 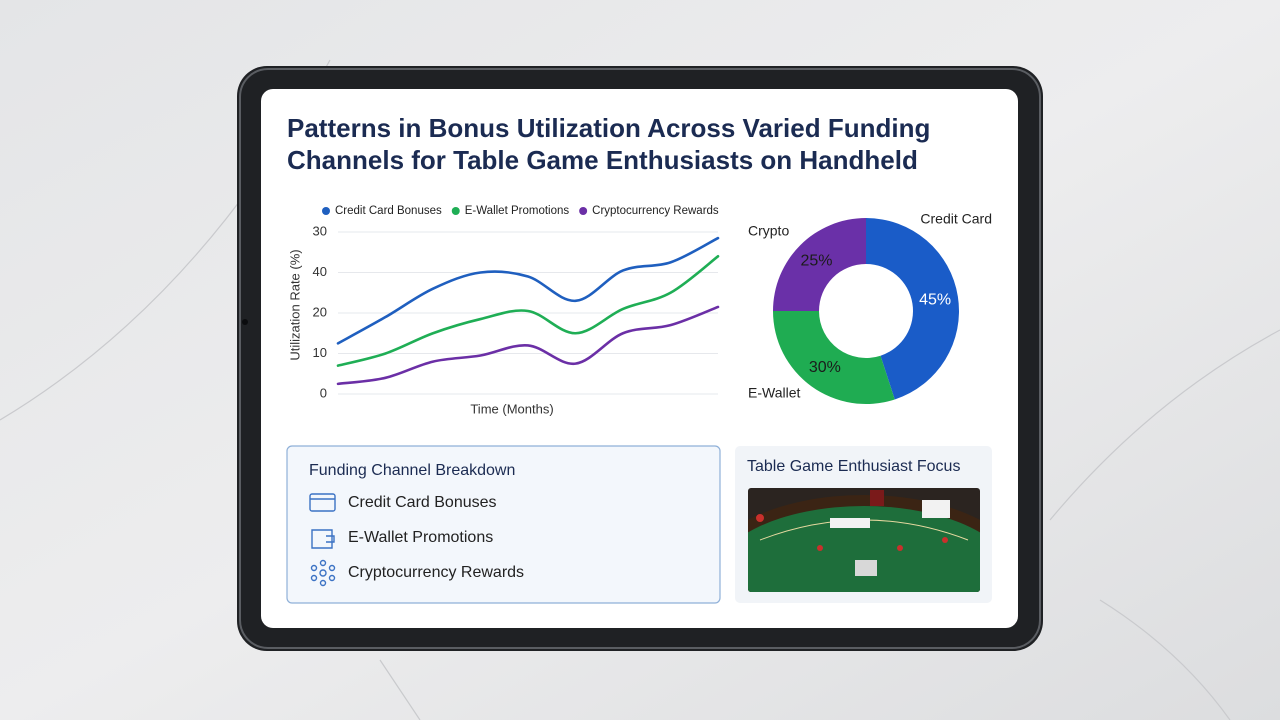 What do you see at coordinates (320, 311) in the screenshot?
I see `y-tick-label: 20` at bounding box center [320, 311].